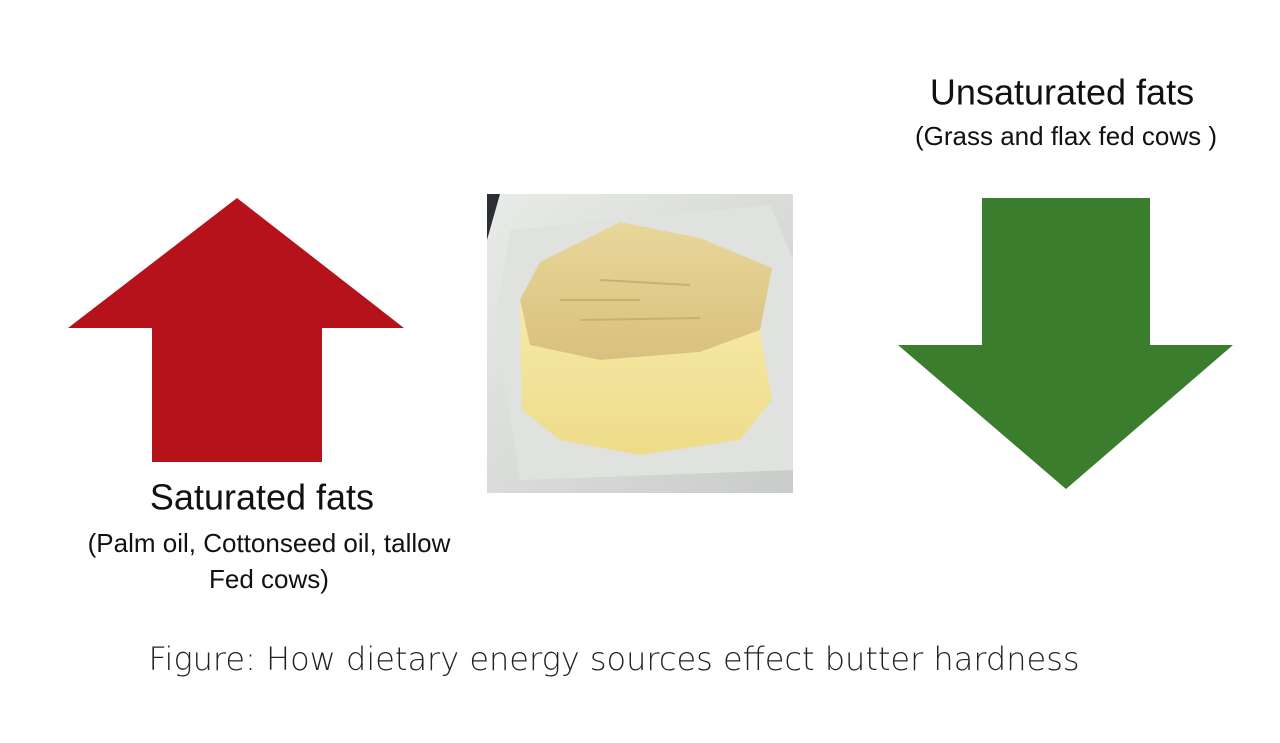  I want to click on left-subtitle-line: Fed cows), so click(269, 579).